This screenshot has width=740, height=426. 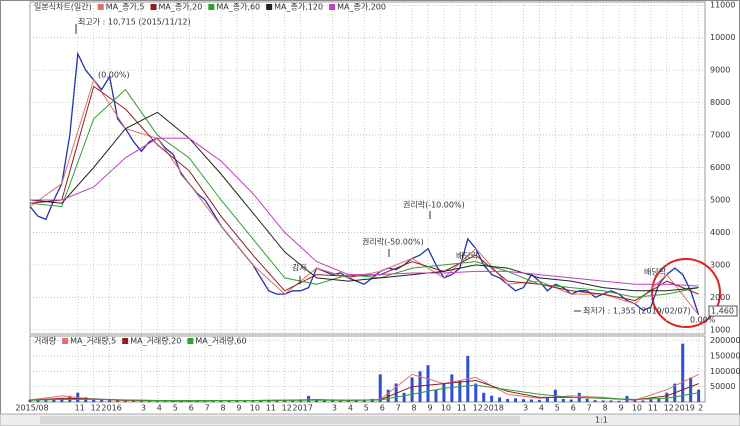 What do you see at coordinates (111, 408) in the screenshot?
I see `x-tick-label: 2016` at bounding box center [111, 408].